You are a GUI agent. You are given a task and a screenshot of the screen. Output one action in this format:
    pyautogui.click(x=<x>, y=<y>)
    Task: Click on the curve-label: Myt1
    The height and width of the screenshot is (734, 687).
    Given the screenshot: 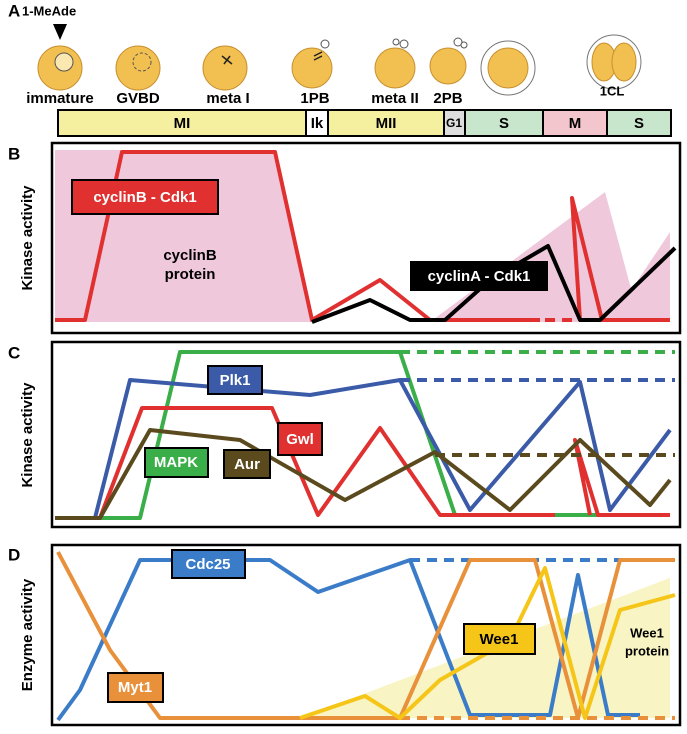 What is the action you would take?
    pyautogui.click(x=135, y=687)
    